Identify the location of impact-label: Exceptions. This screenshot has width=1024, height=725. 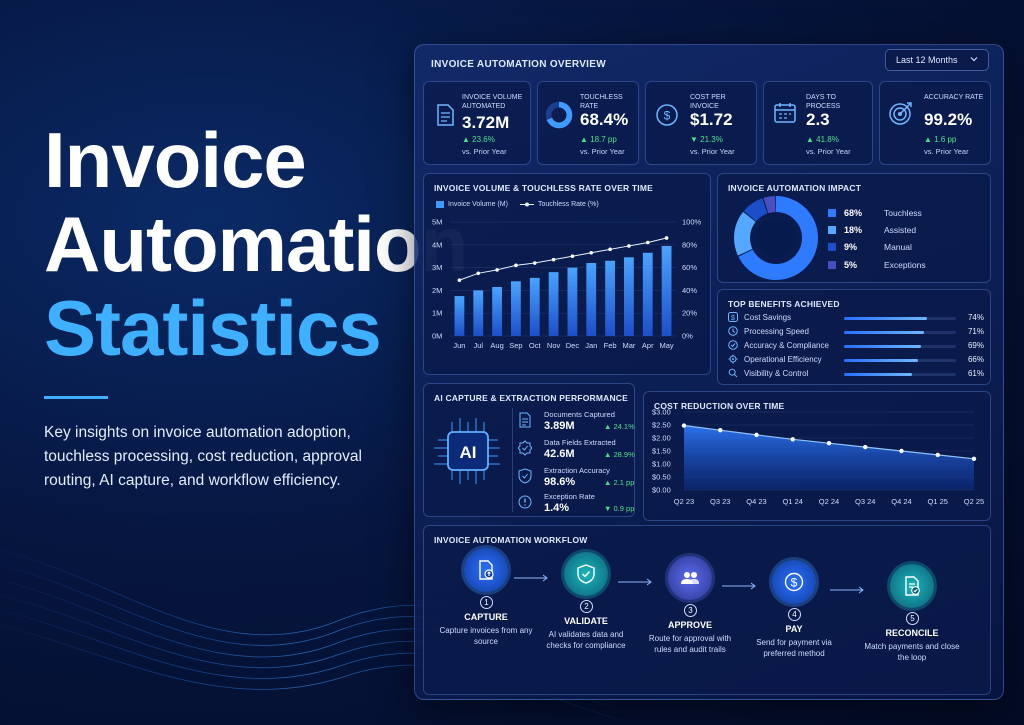
(905, 265).